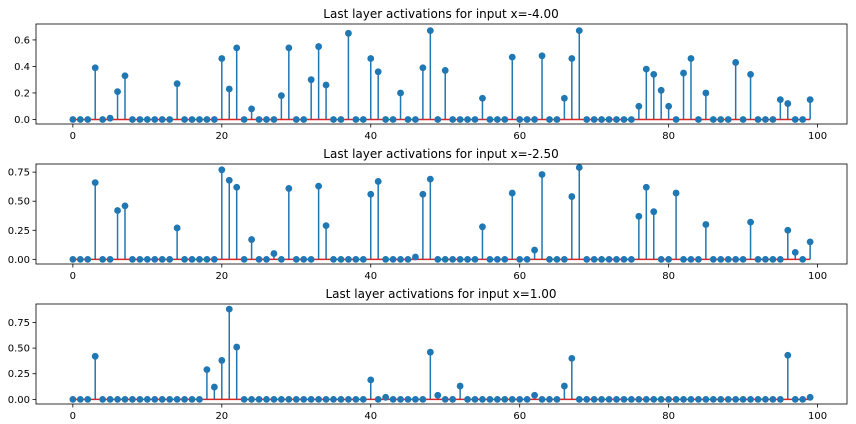  What do you see at coordinates (19, 400) in the screenshot?
I see `y-tick-label: 0.00` at bounding box center [19, 400].